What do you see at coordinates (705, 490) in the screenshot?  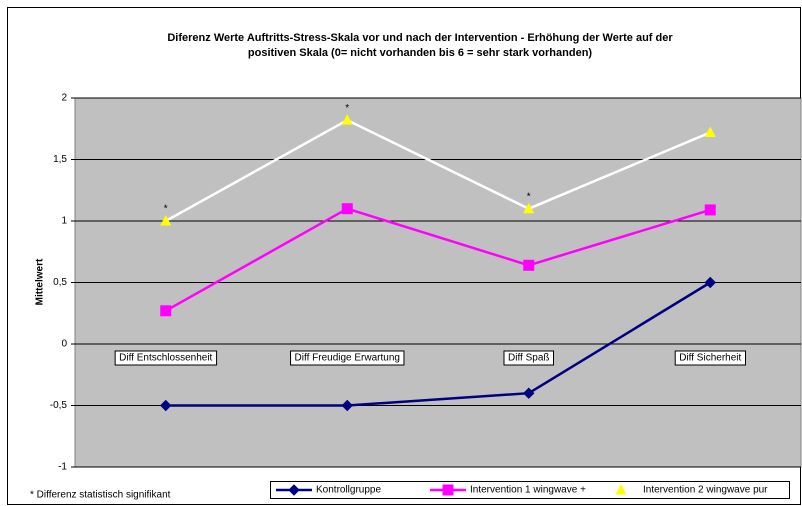 I see `legend-label: Intervention 2 wingwave pur` at bounding box center [705, 490].